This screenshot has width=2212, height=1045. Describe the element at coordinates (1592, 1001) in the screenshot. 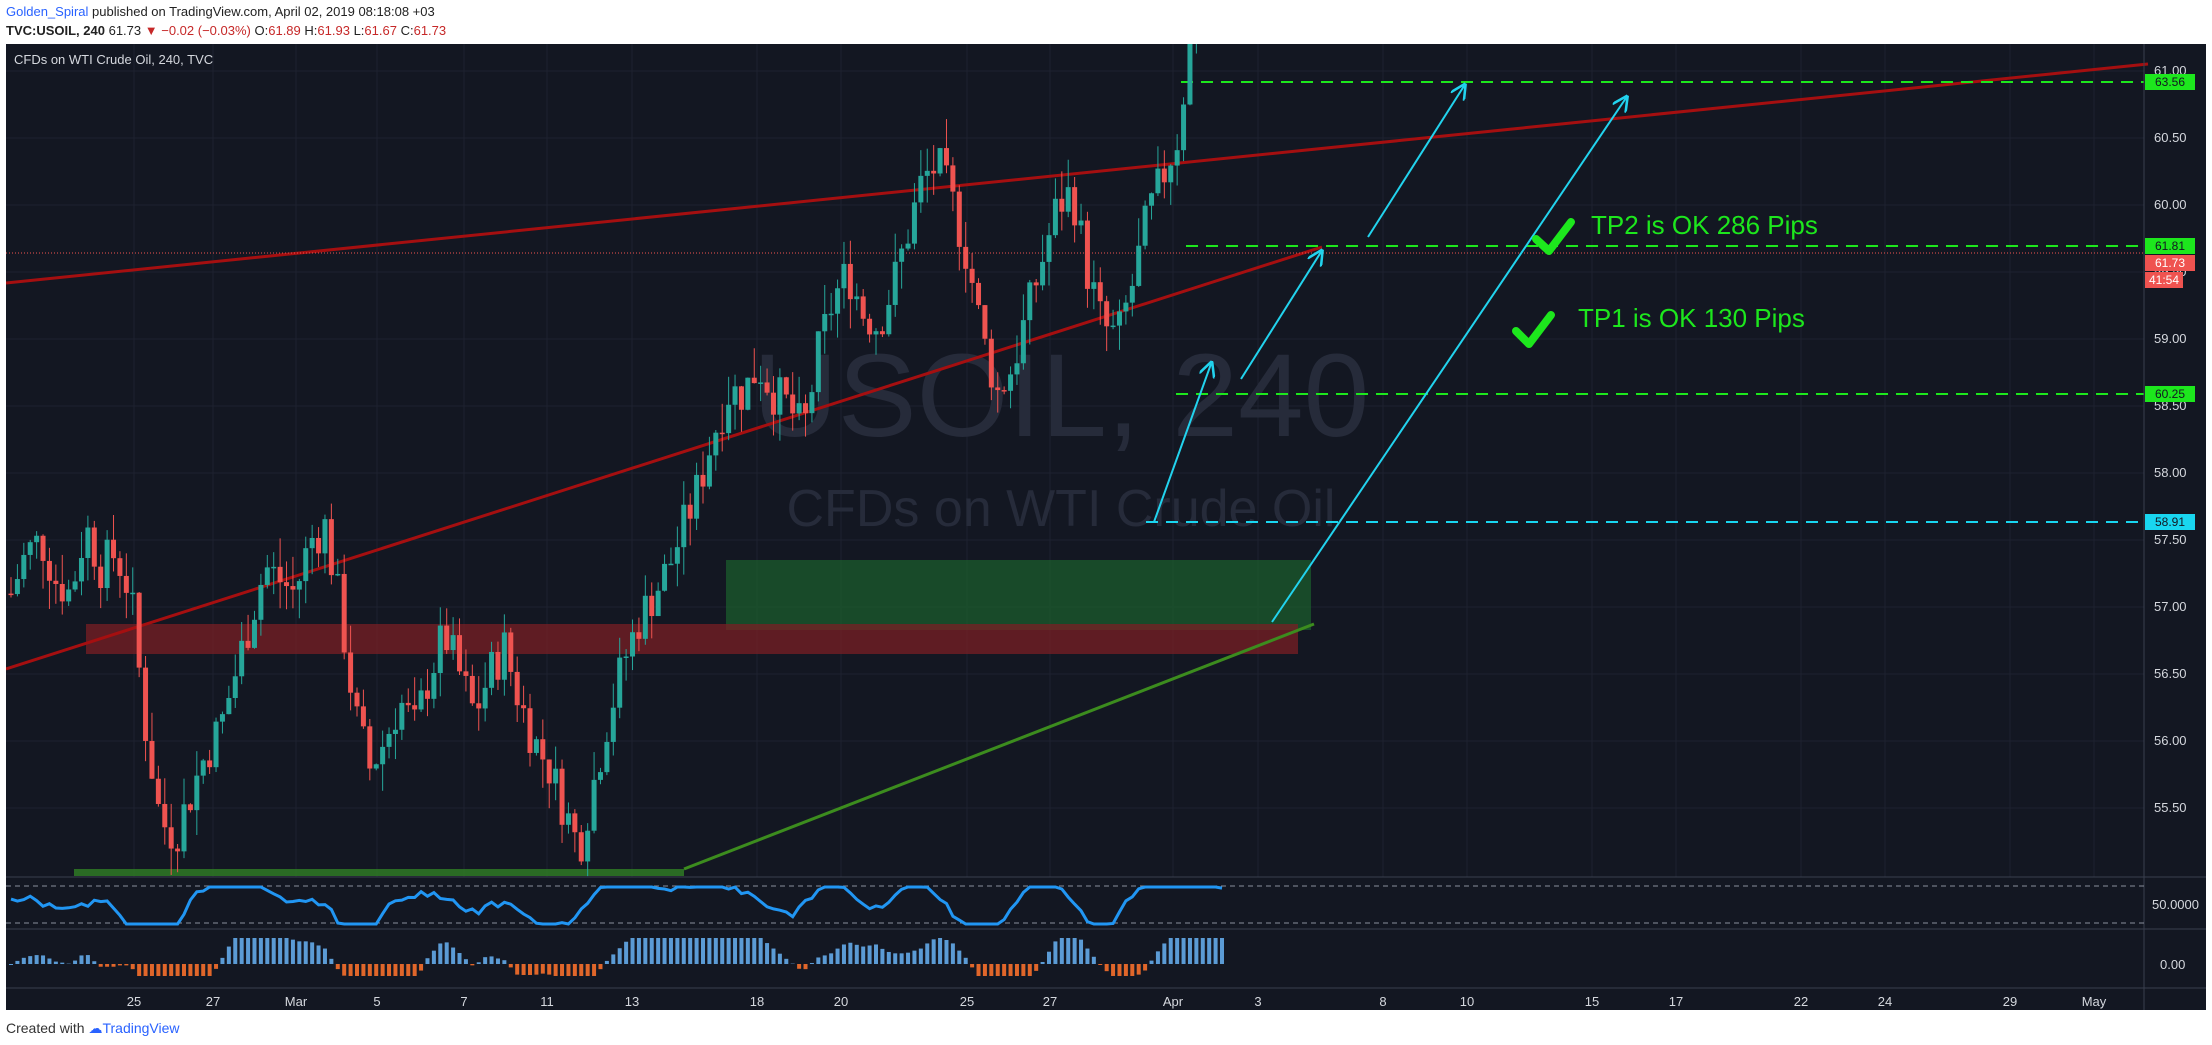

I see `time-tick-label: 15` at that location.